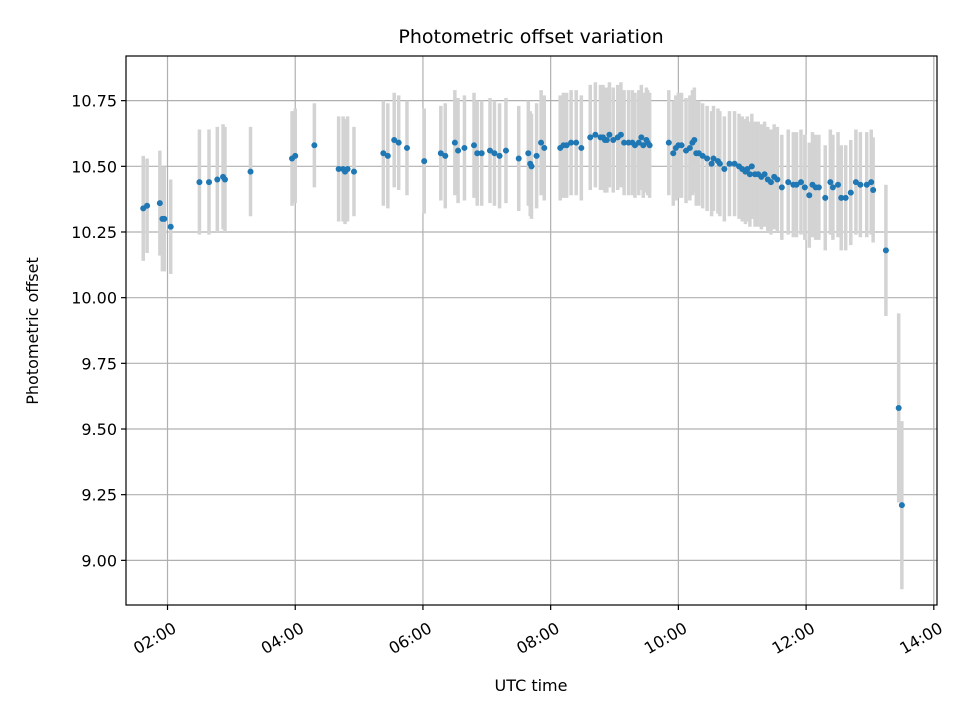 This screenshot has height=720, width=960. What do you see at coordinates (94, 298) in the screenshot?
I see `y-tick-label: 10.00` at bounding box center [94, 298].